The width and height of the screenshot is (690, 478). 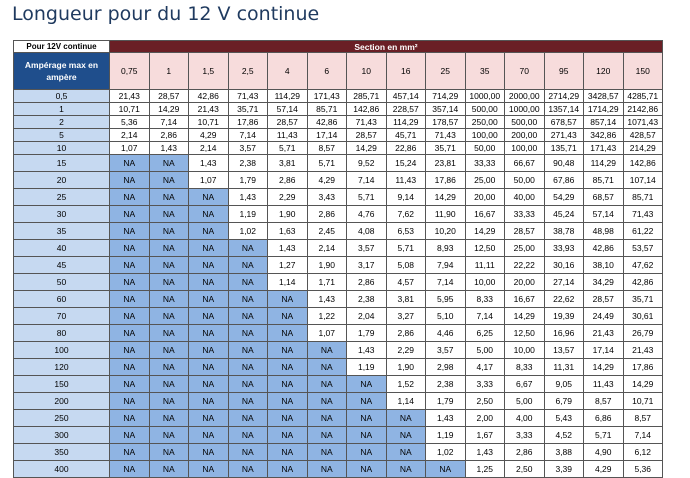 I want to click on length-cell: 45,24, so click(x=563, y=214).